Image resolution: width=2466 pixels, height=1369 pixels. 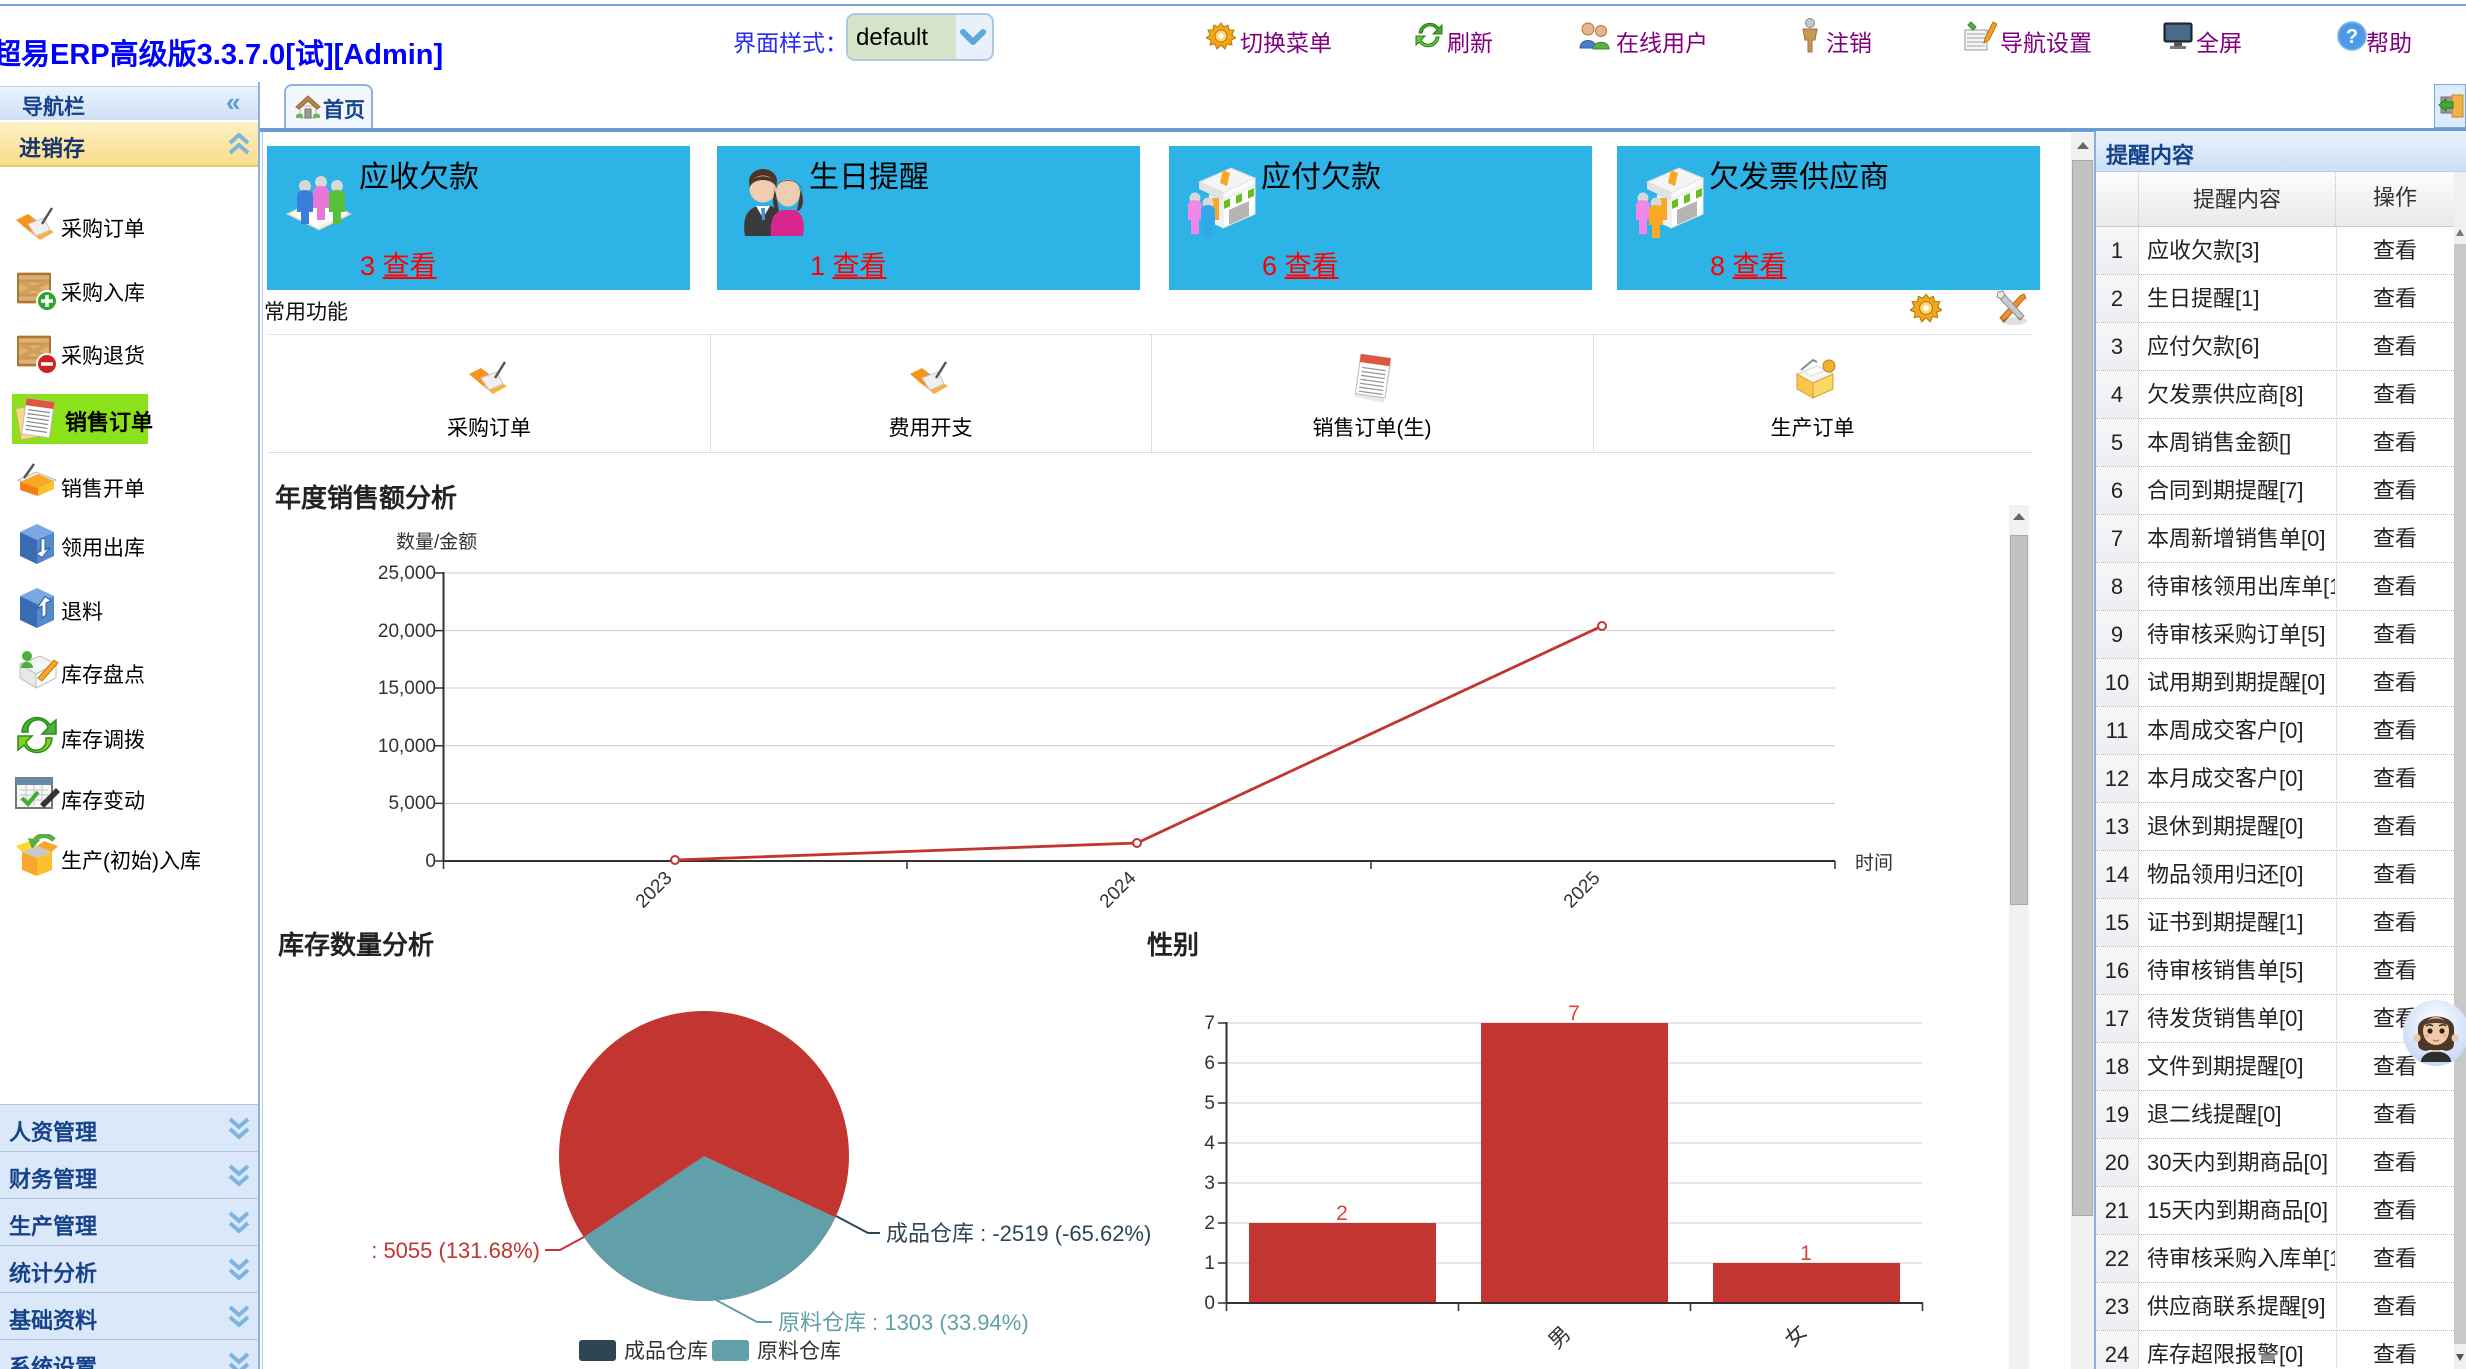 I want to click on svg-text: 性别, so click(x=1173, y=945).